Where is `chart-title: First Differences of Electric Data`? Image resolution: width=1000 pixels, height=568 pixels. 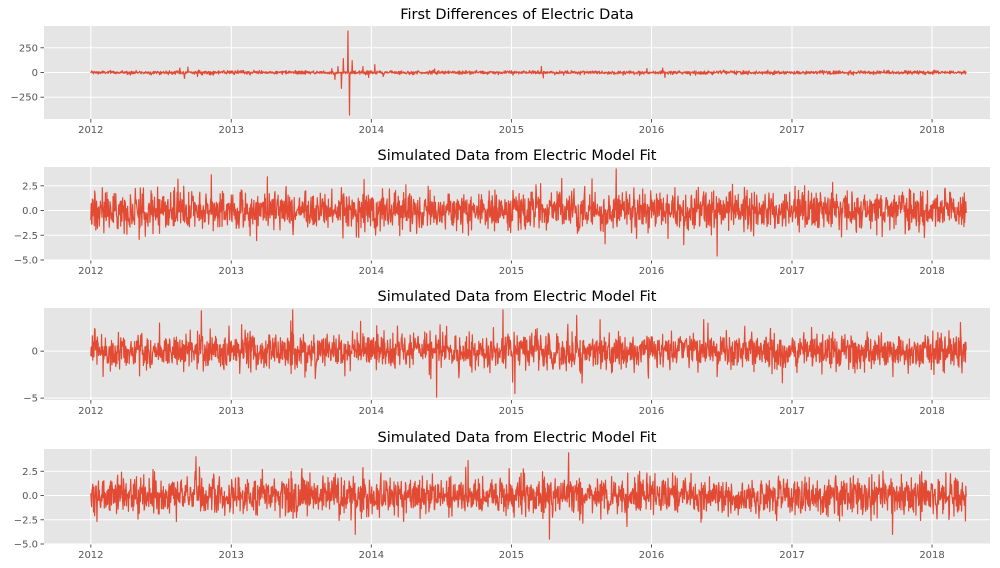
chart-title: First Differences of Electric Data is located at coordinates (517, 15).